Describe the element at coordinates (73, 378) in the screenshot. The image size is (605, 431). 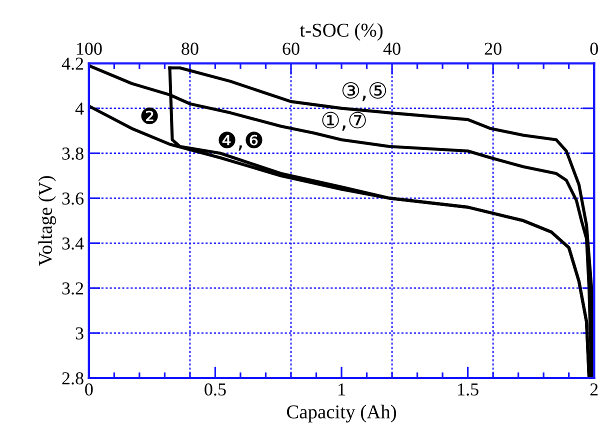
I see `y-tick-label: 2.8` at that location.